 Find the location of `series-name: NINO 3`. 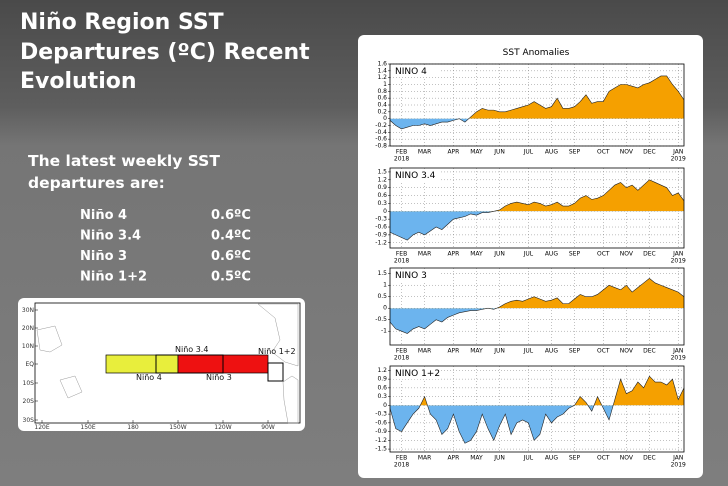

series-name: NINO 3 is located at coordinates (411, 276).